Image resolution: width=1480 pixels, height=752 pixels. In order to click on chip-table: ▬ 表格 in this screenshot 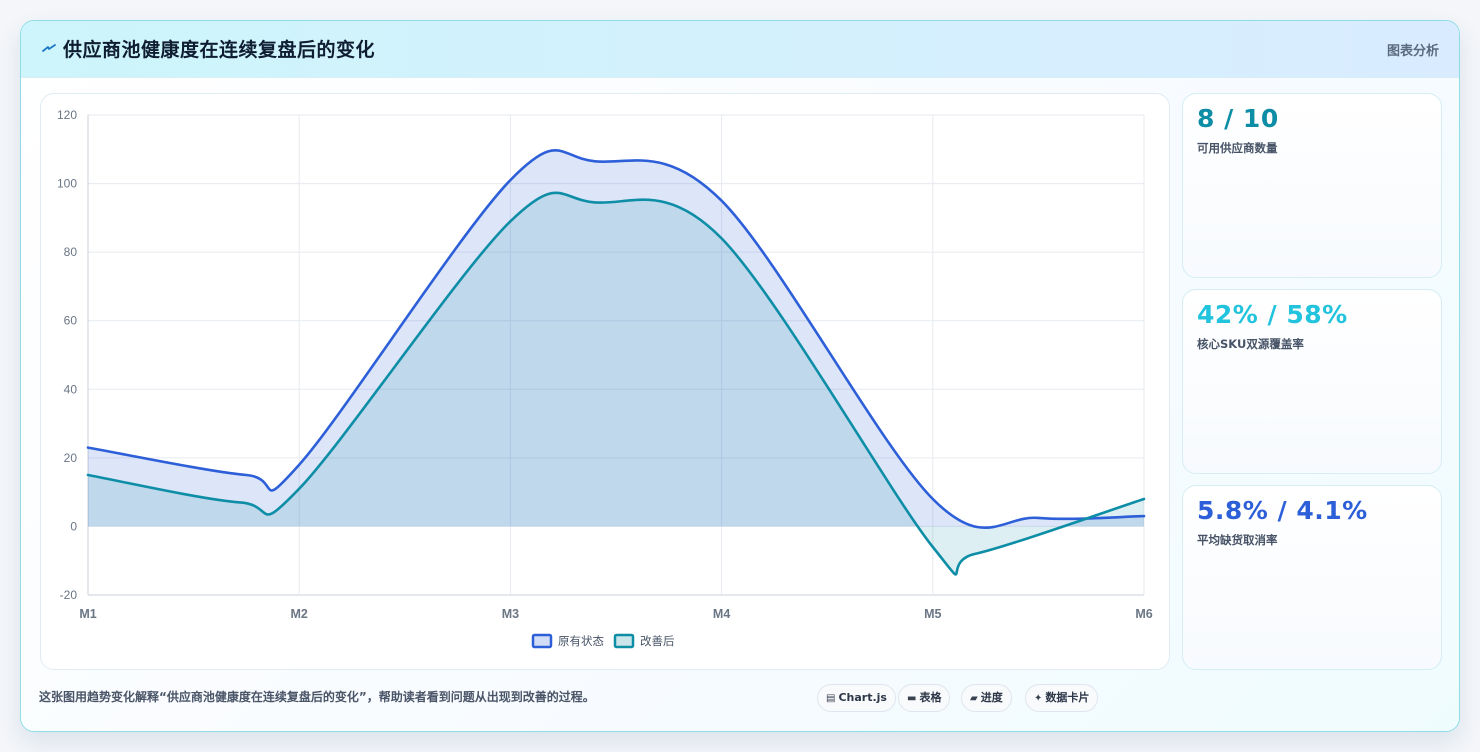, I will do `click(924, 698)`.